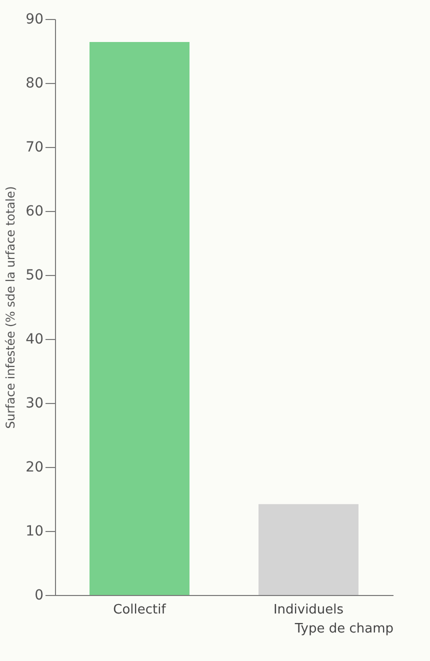  What do you see at coordinates (35, 84) in the screenshot?
I see `y-tick-label: 80` at bounding box center [35, 84].